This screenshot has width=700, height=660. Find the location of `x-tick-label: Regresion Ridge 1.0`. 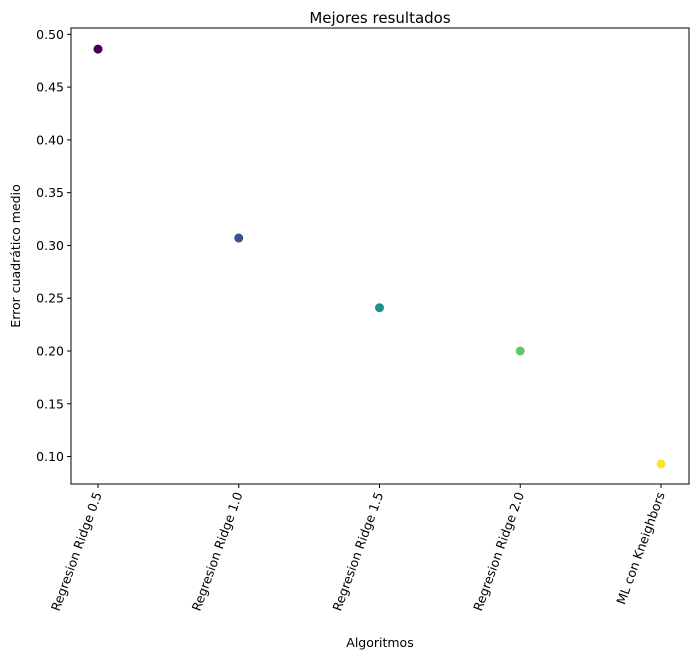

x-tick-label: Regresion Ridge 1.0 is located at coordinates (217, 551).